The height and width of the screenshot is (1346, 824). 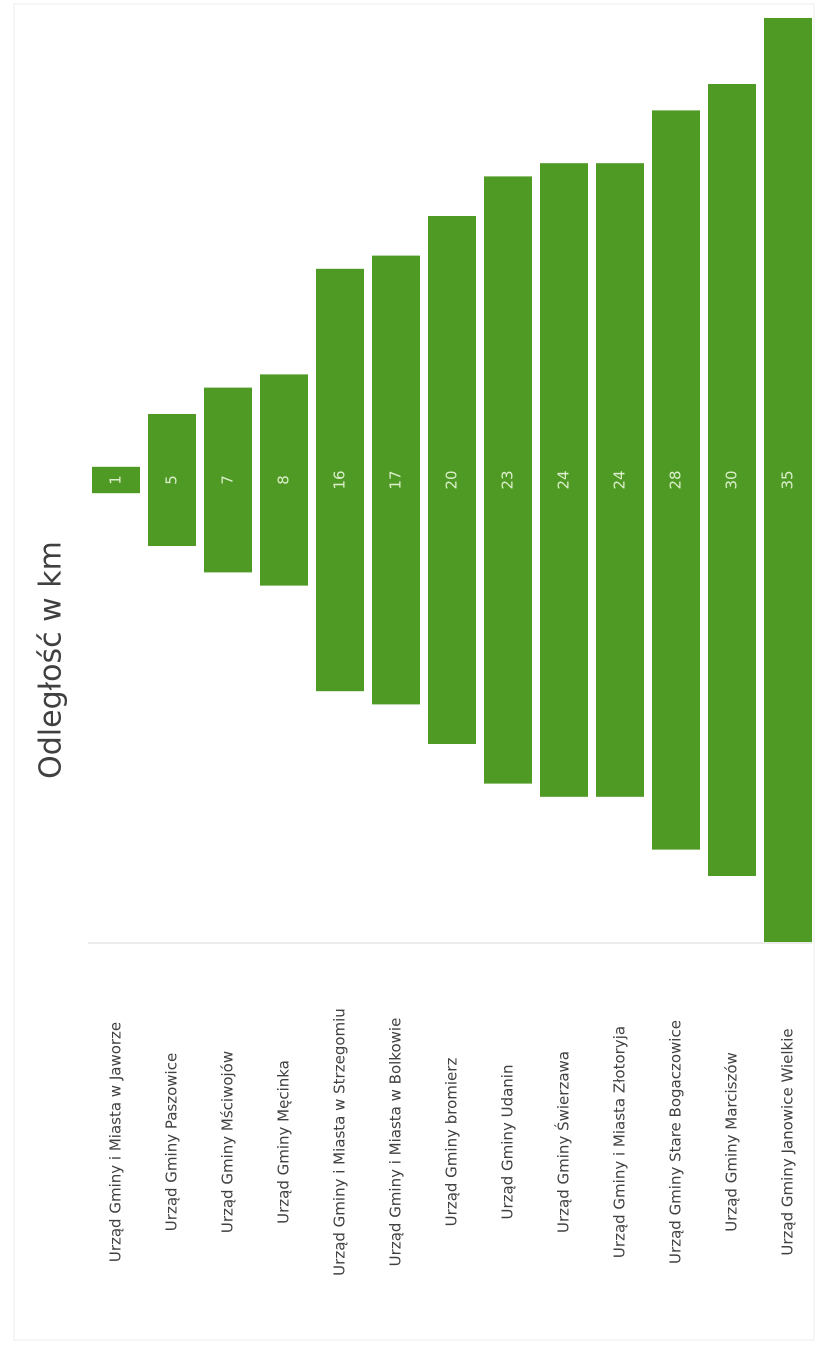 I want to click on category-label: Urząd Gminy Świerzawa, so click(x=563, y=1142).